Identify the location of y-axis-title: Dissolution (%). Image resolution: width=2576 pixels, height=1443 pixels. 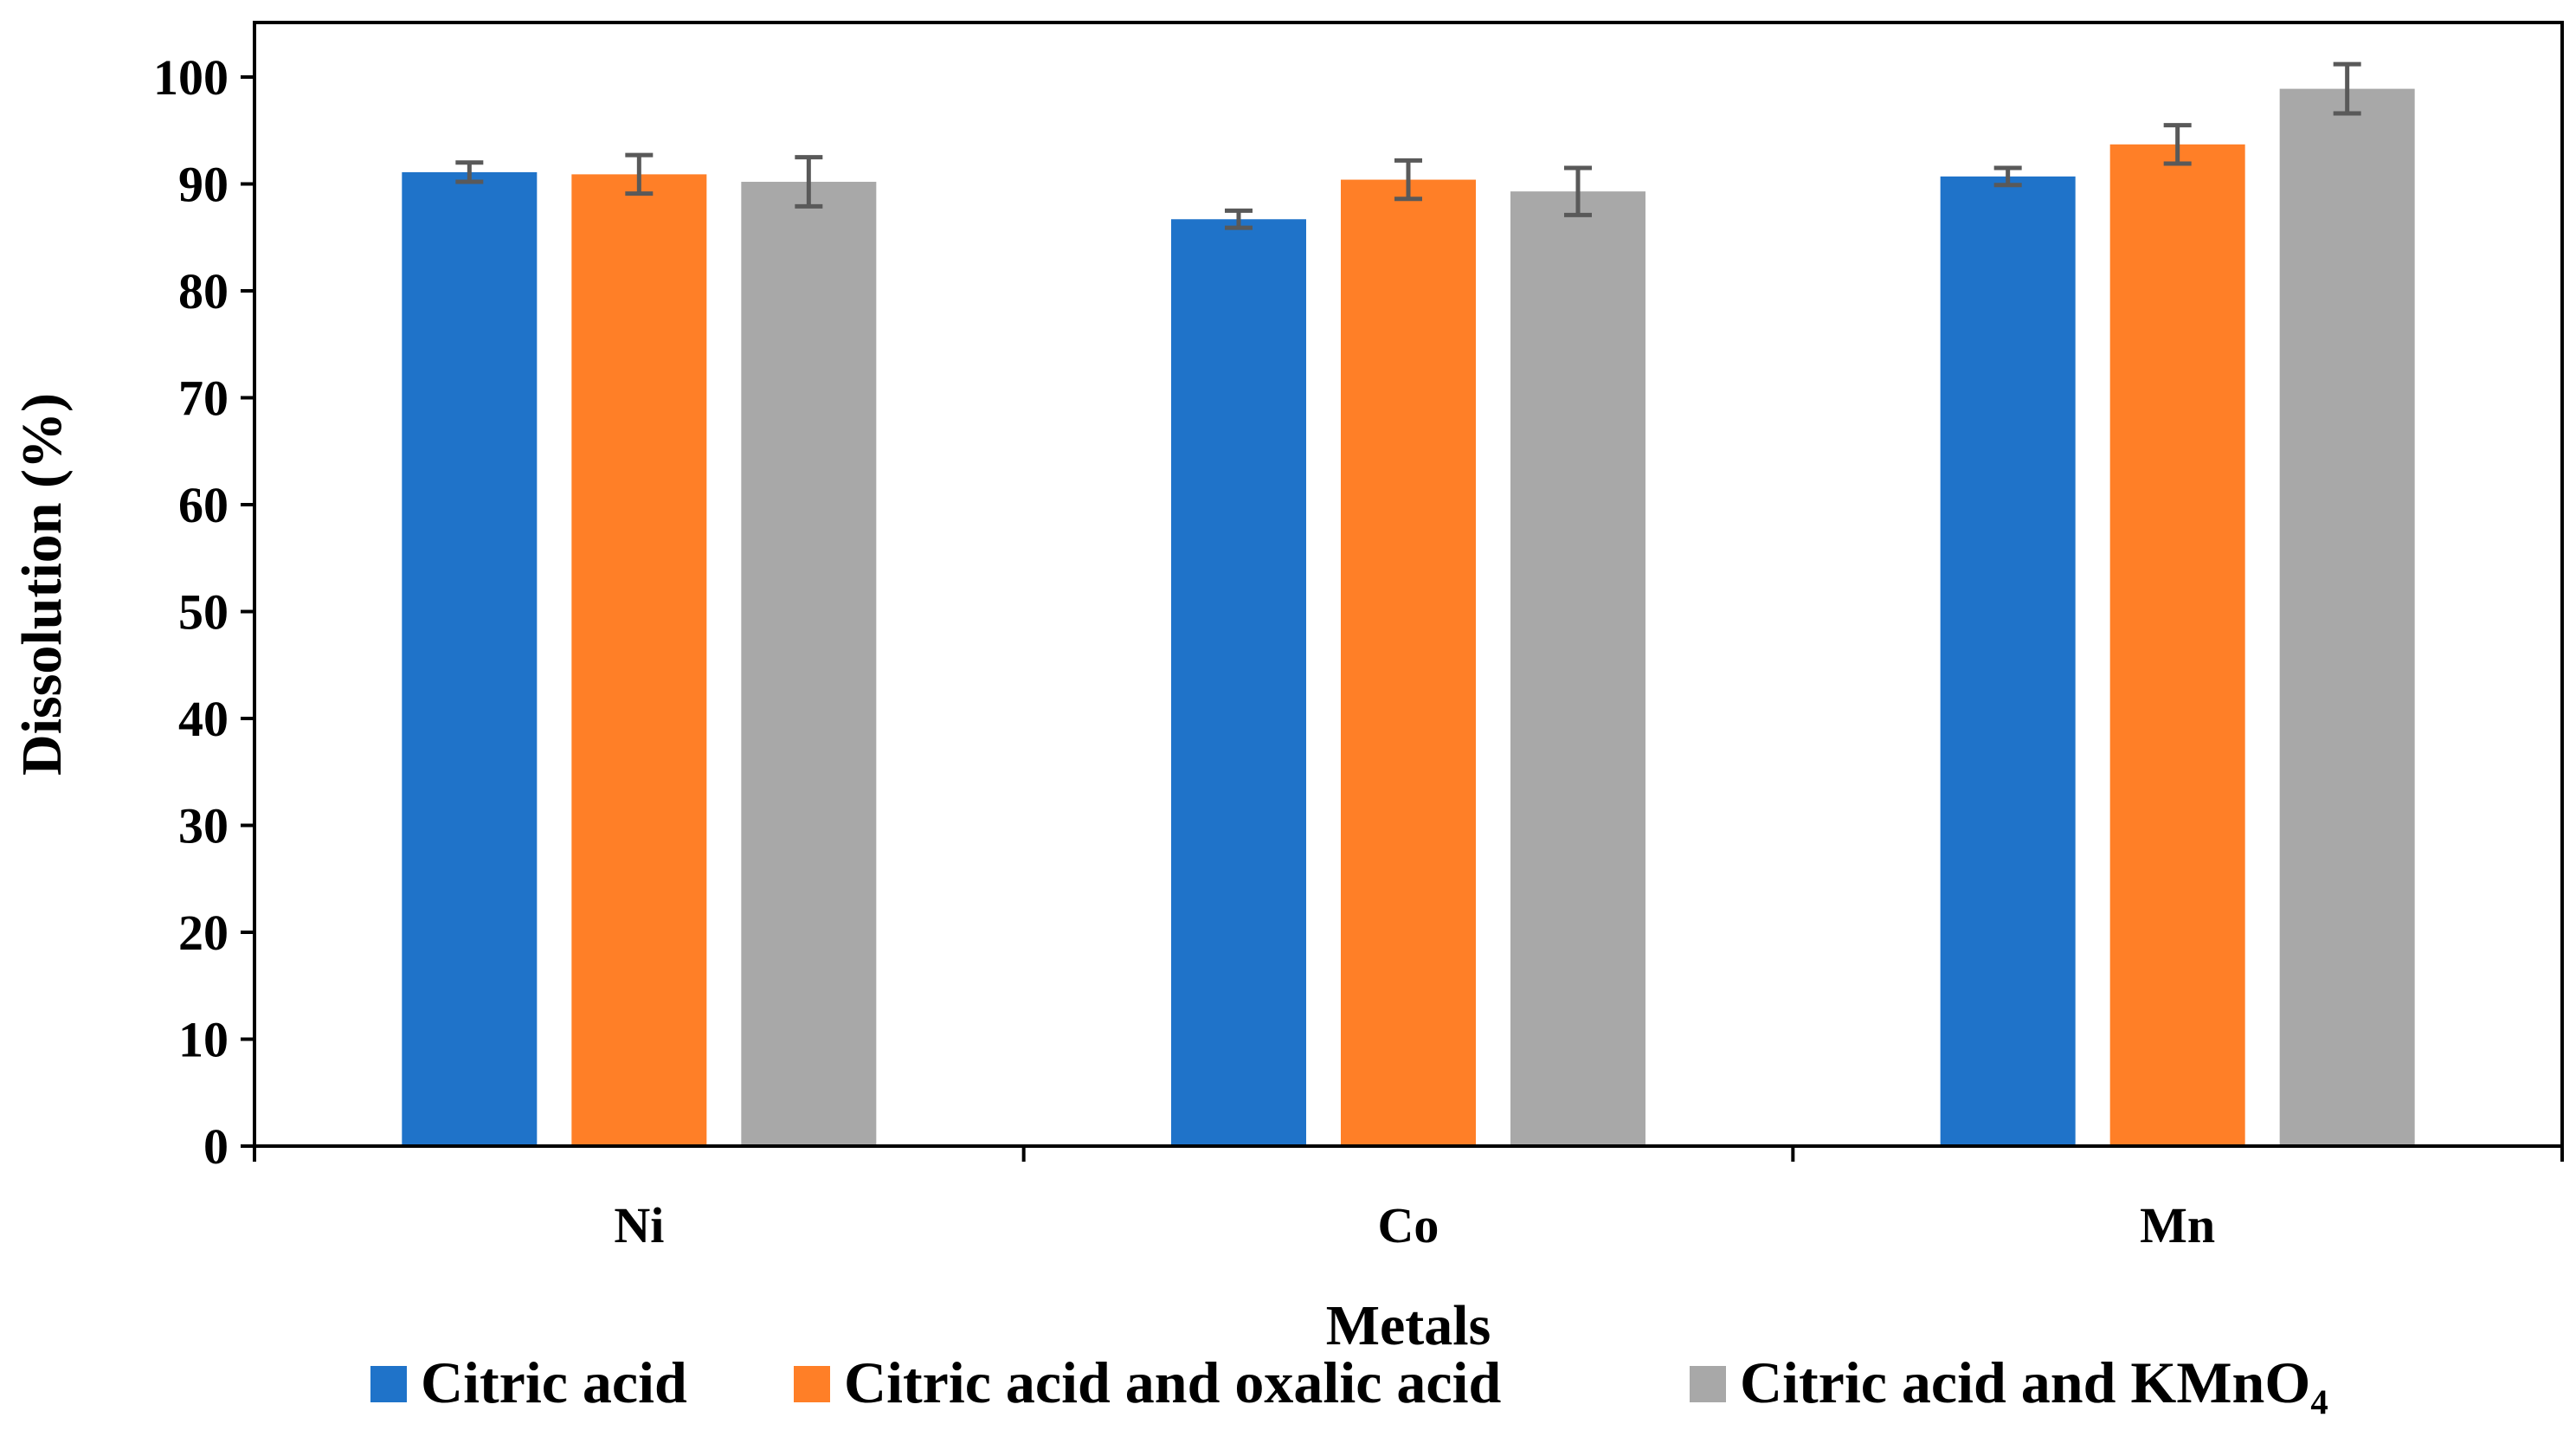
(42, 584).